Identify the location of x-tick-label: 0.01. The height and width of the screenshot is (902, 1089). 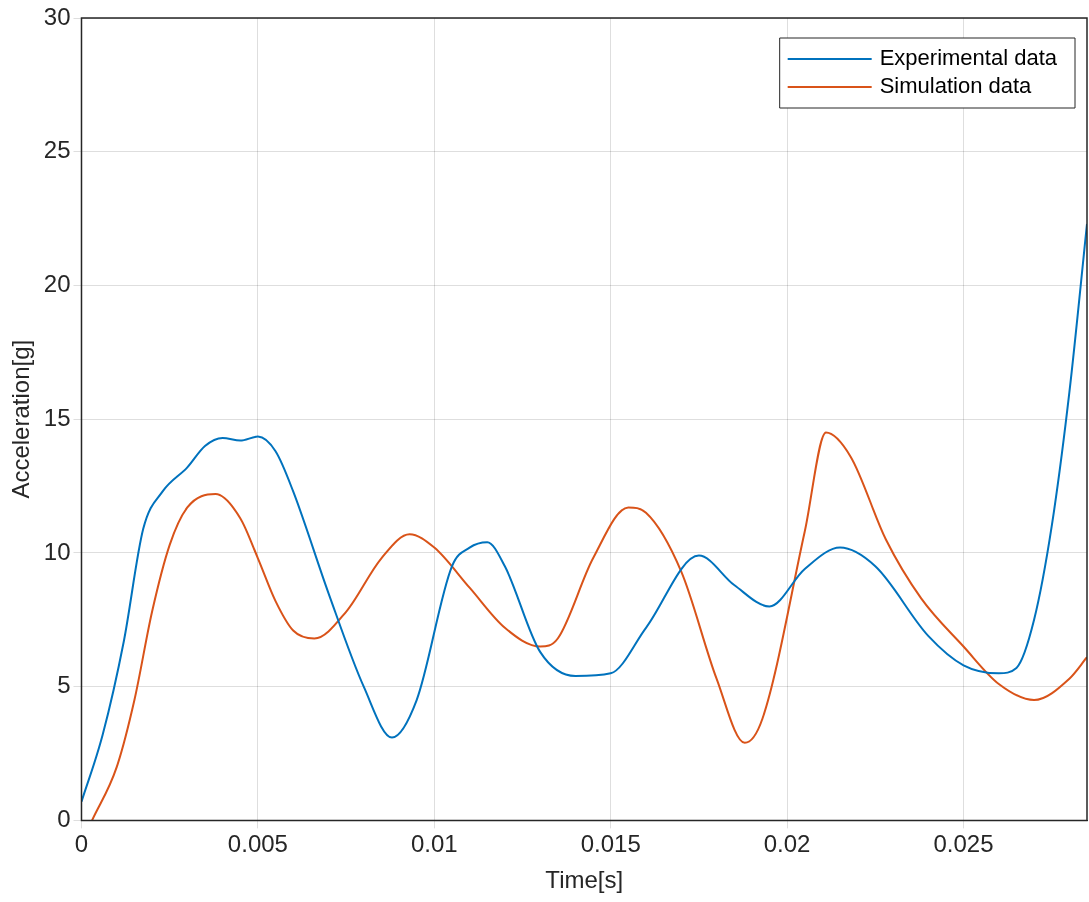
(434, 844).